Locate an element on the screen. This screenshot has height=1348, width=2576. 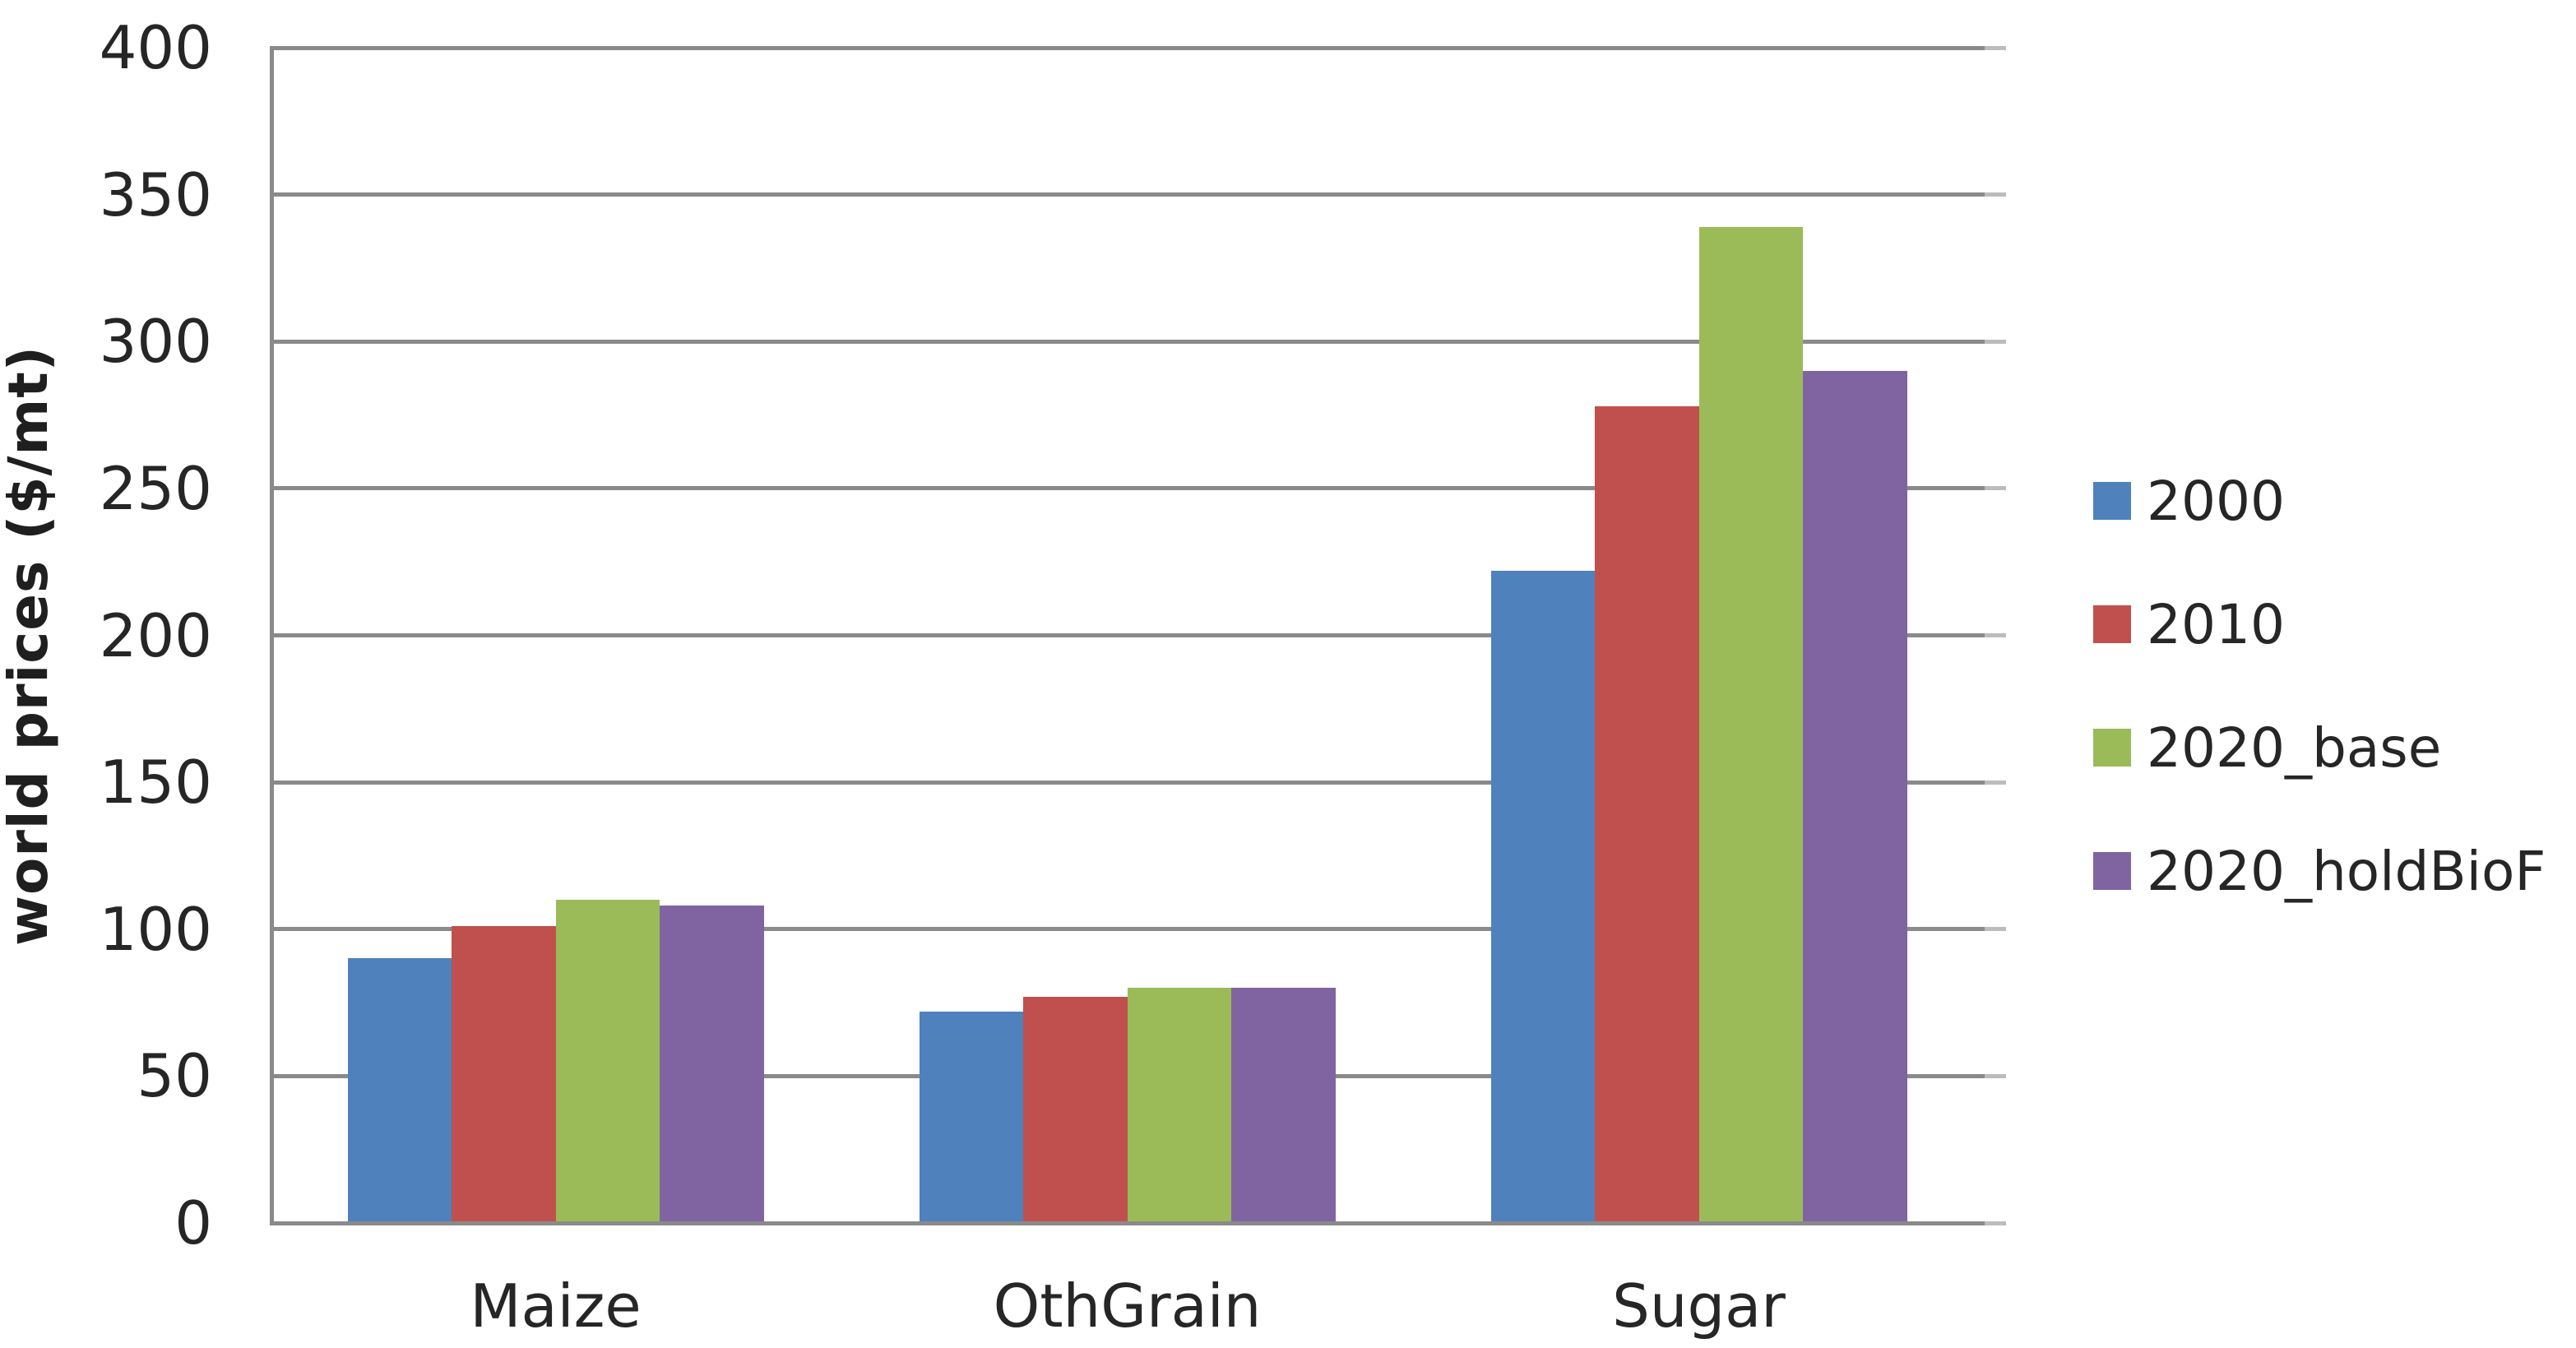
y-tick-label: 300 is located at coordinates (155, 342).